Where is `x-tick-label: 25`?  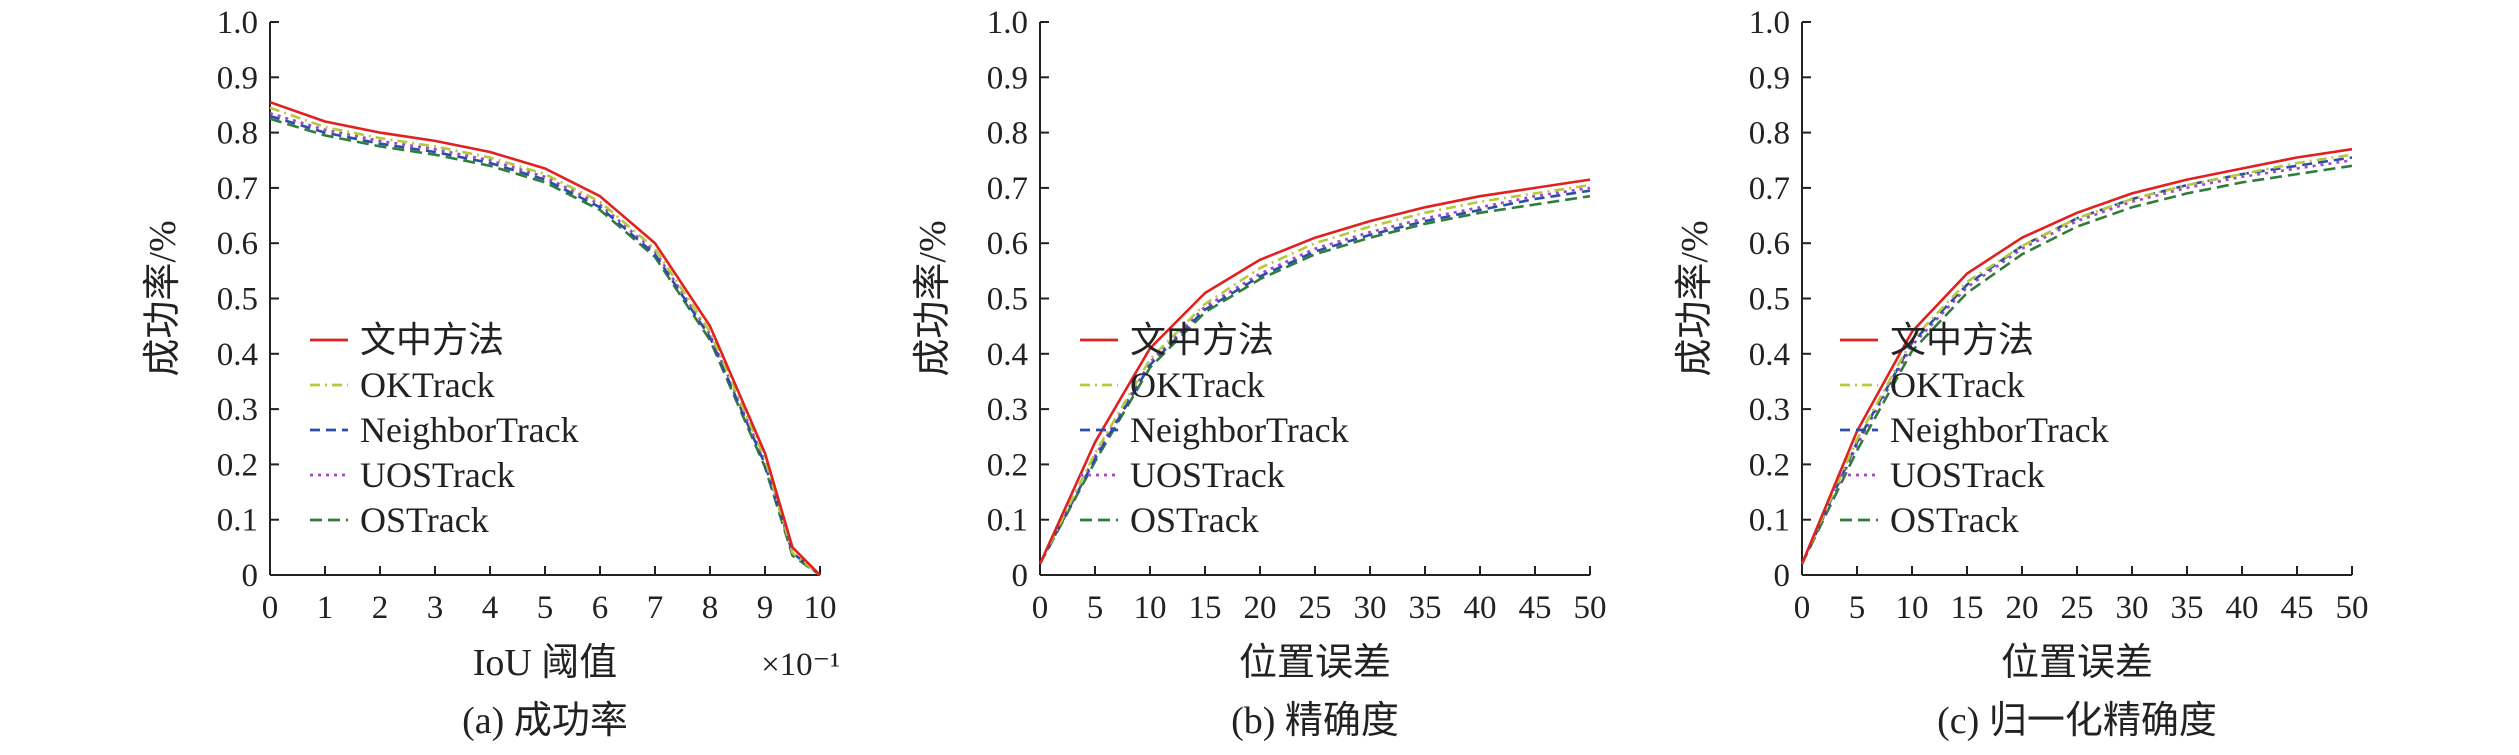
x-tick-label: 25 is located at coordinates (2077, 608).